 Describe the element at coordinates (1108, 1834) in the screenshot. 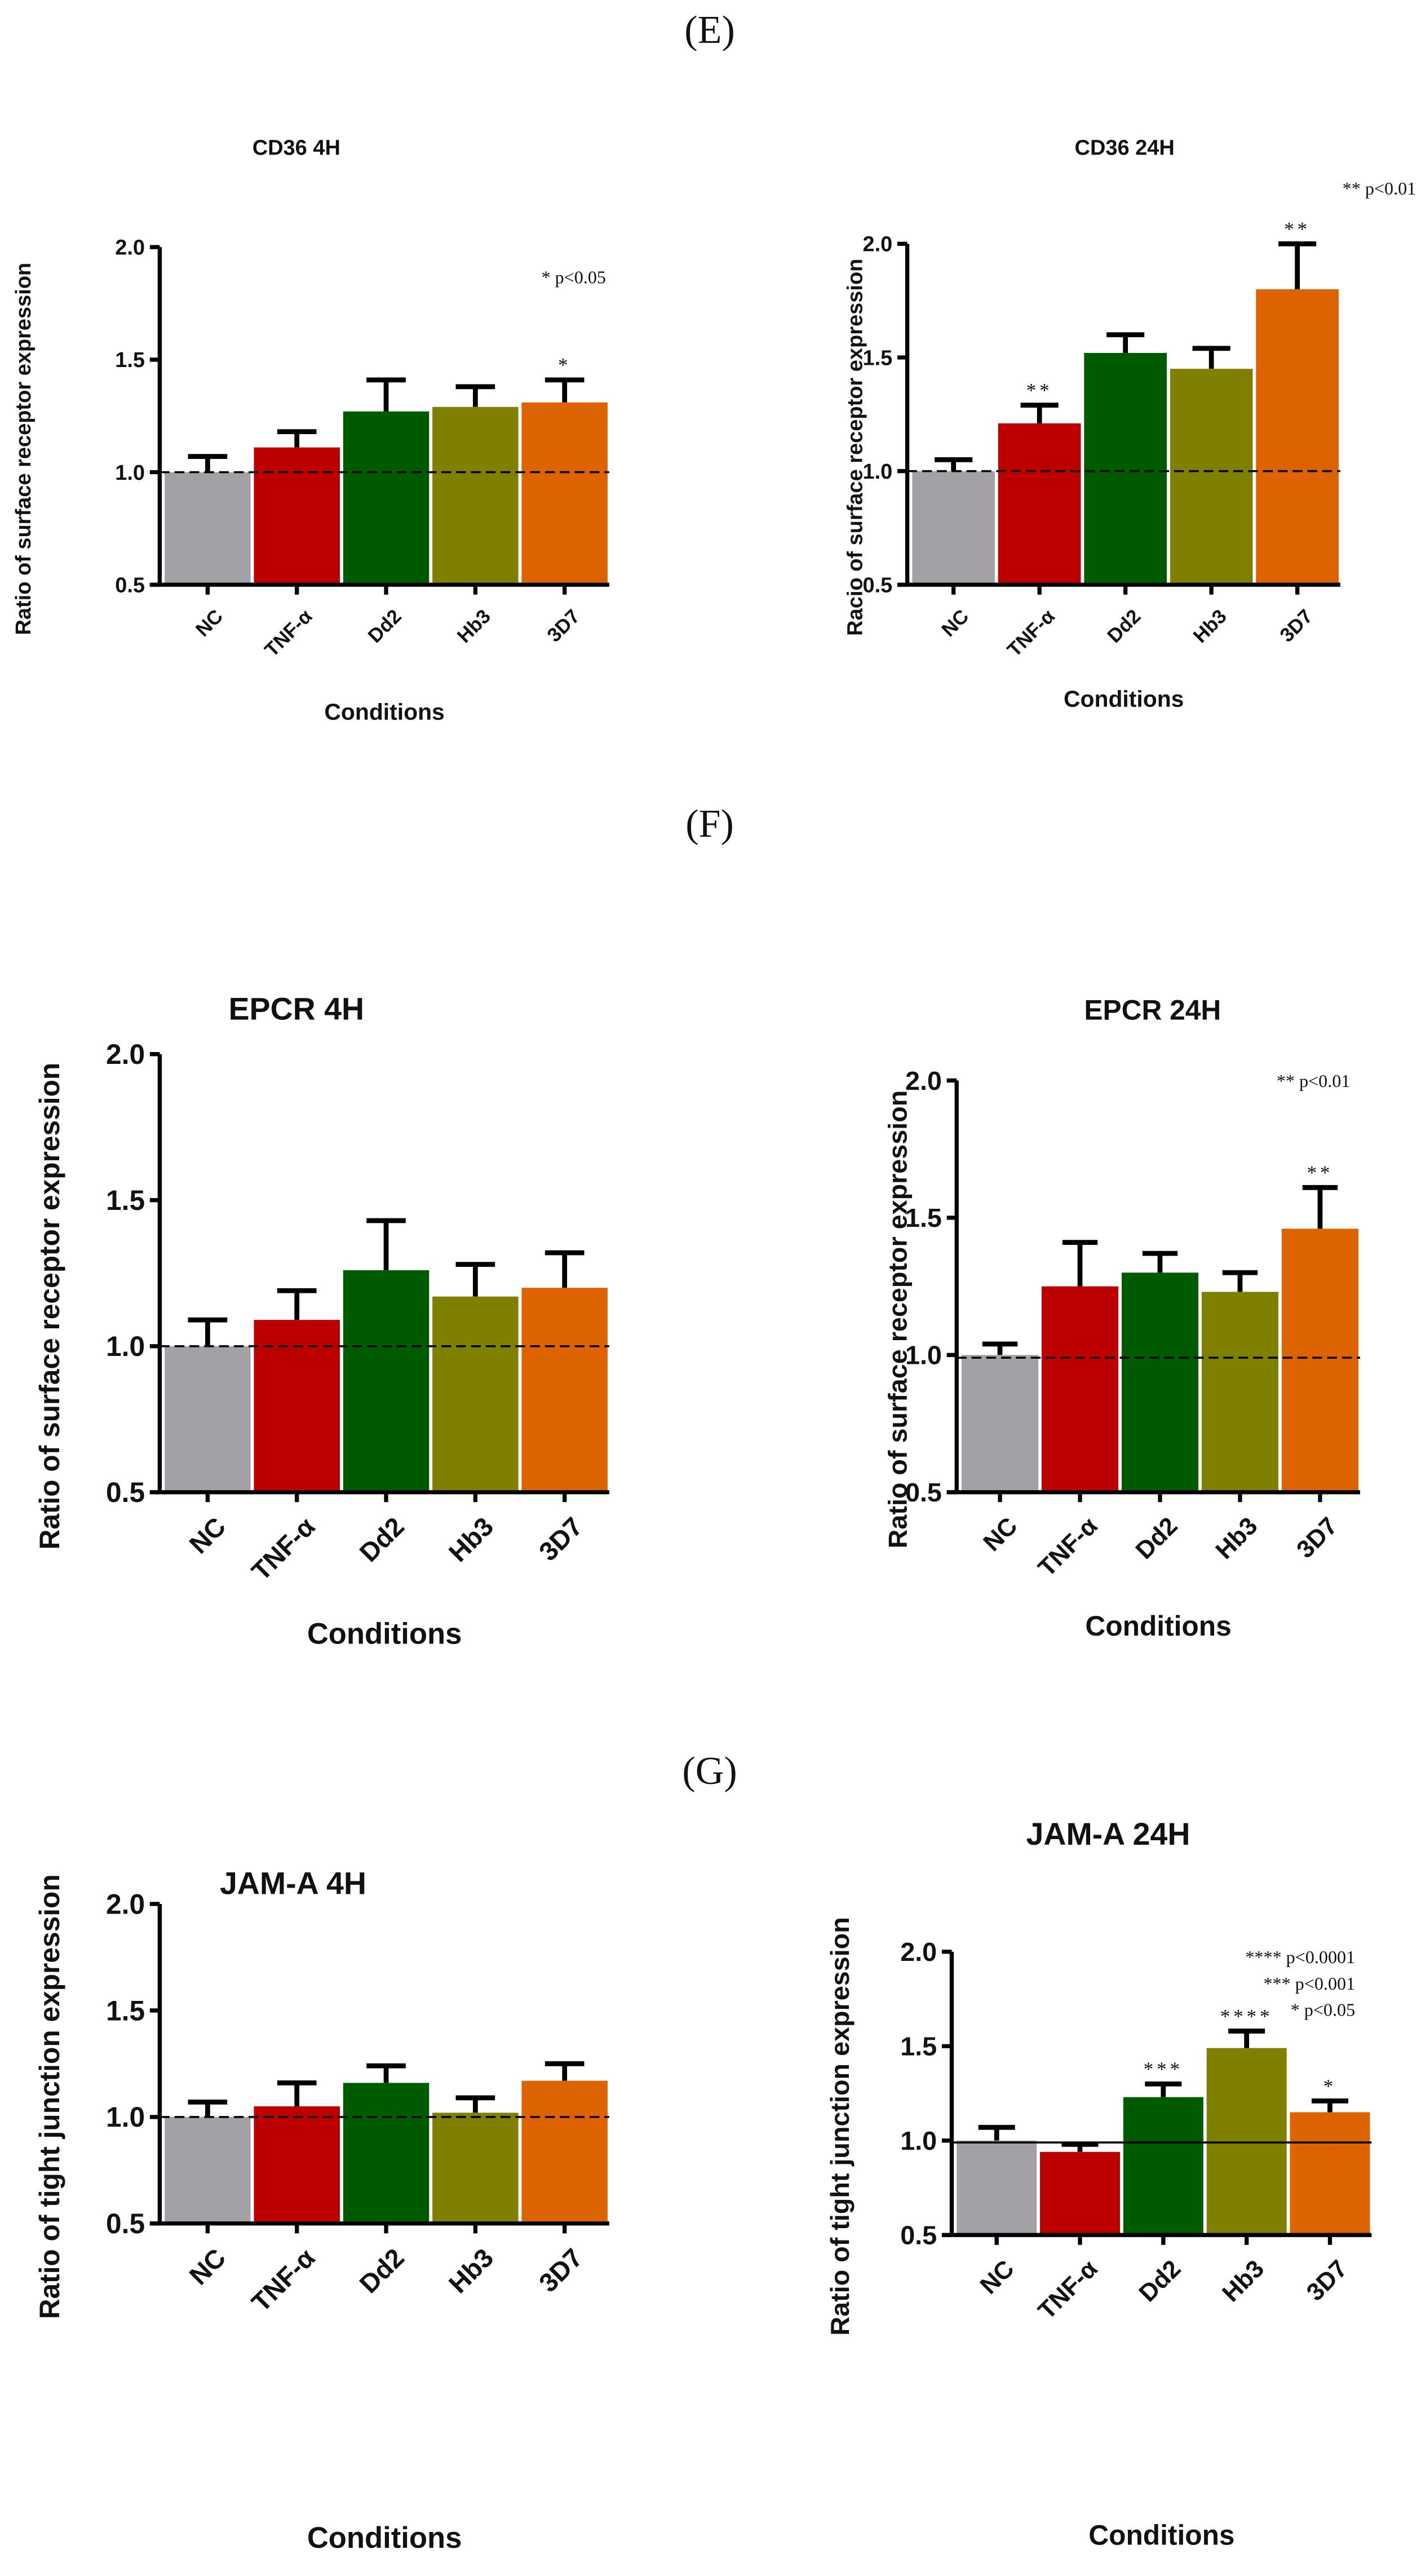

I see `chart-title: JAM-A 24H` at that location.